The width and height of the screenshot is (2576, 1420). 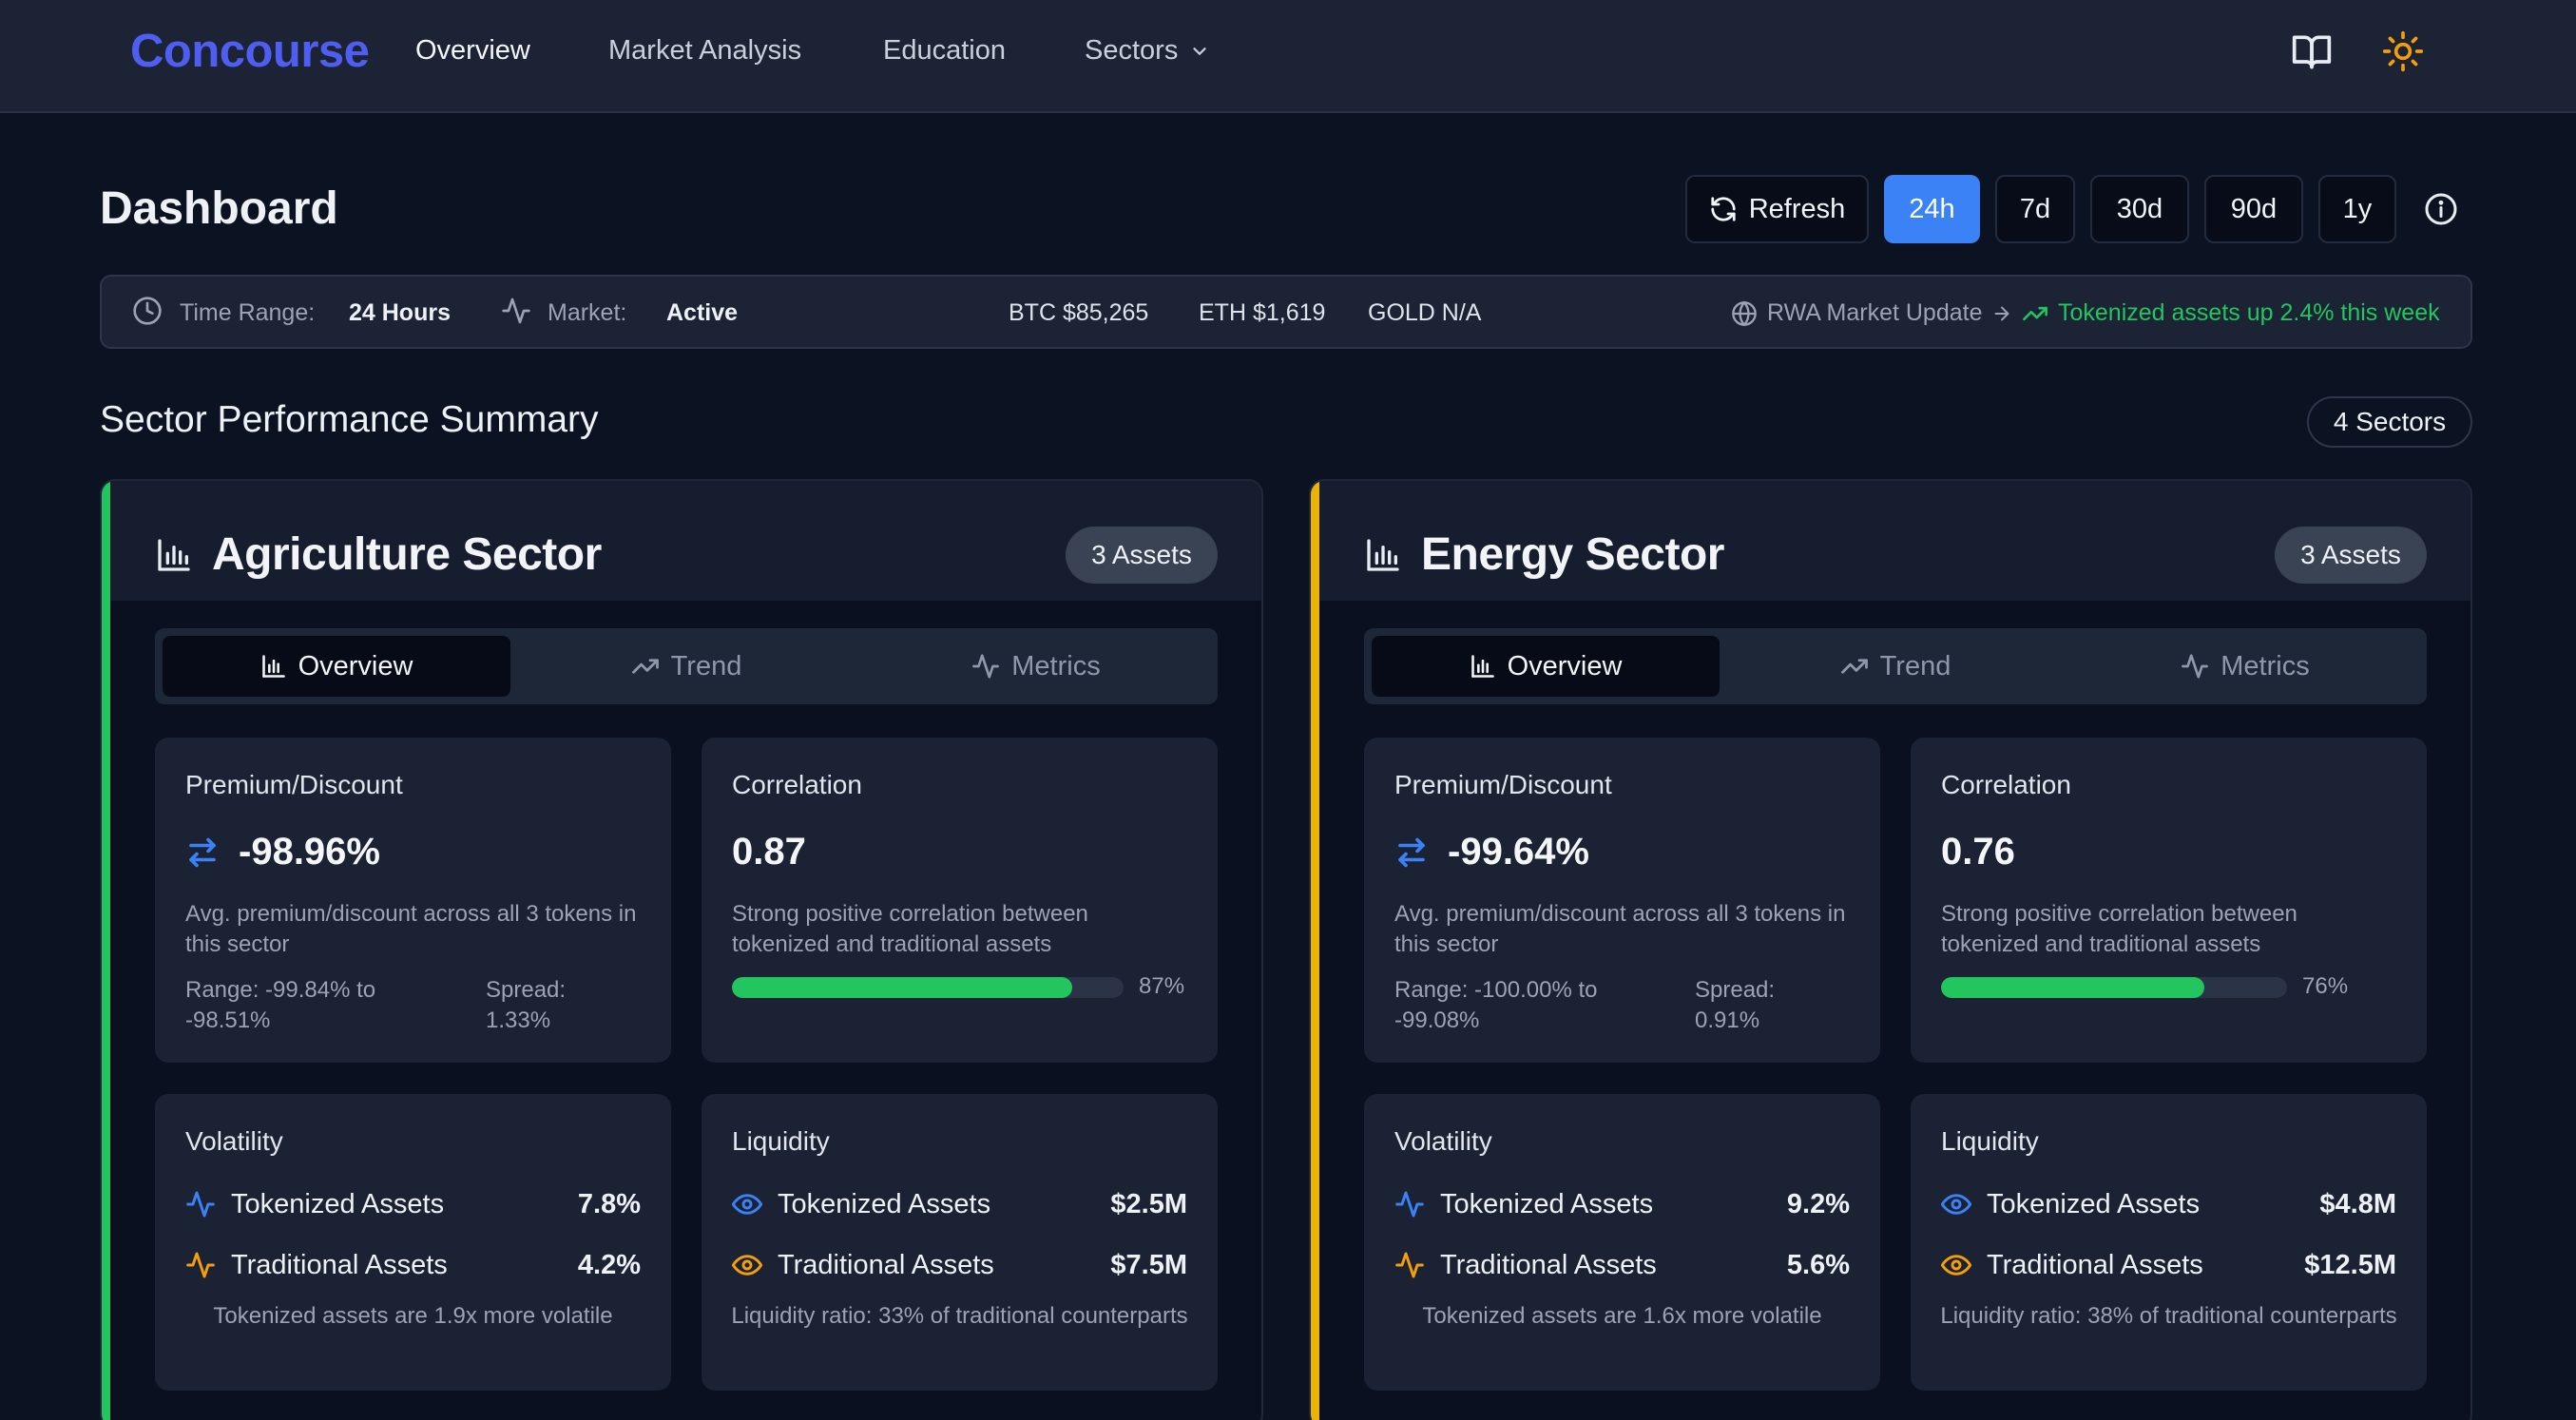 What do you see at coordinates (250, 51) in the screenshot?
I see `brand-logo: Concourse` at bounding box center [250, 51].